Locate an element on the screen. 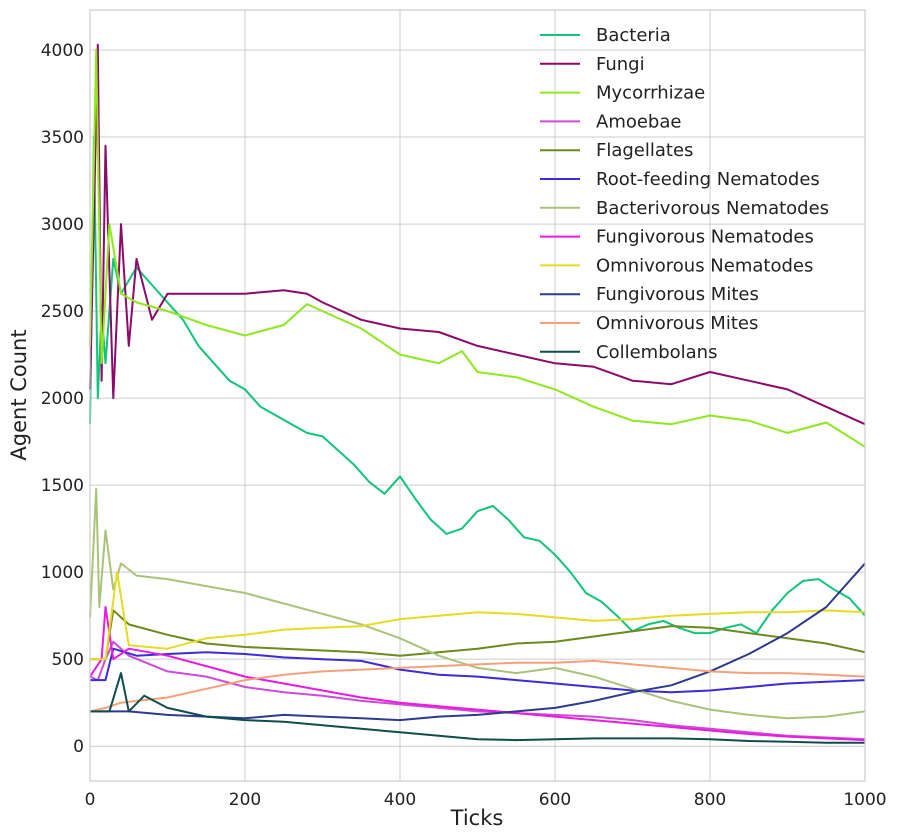 The width and height of the screenshot is (899, 839). series-line-collembolans is located at coordinates (477, 708).